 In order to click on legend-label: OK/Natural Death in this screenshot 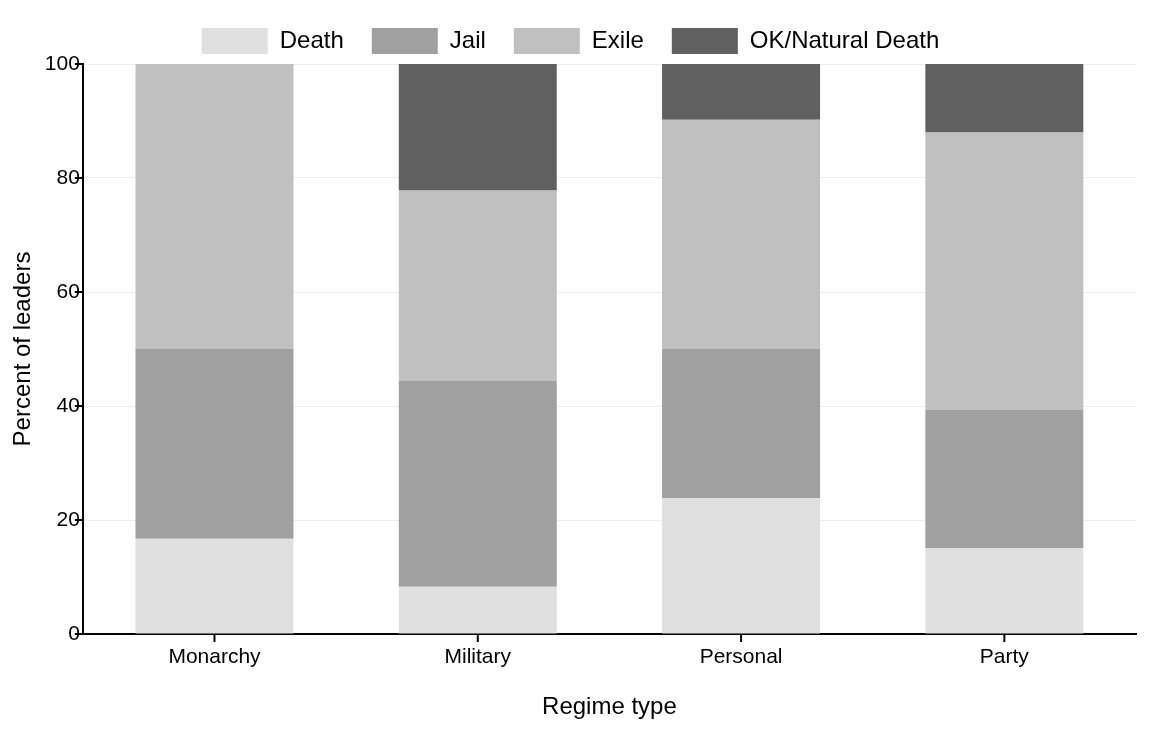, I will do `click(844, 39)`.